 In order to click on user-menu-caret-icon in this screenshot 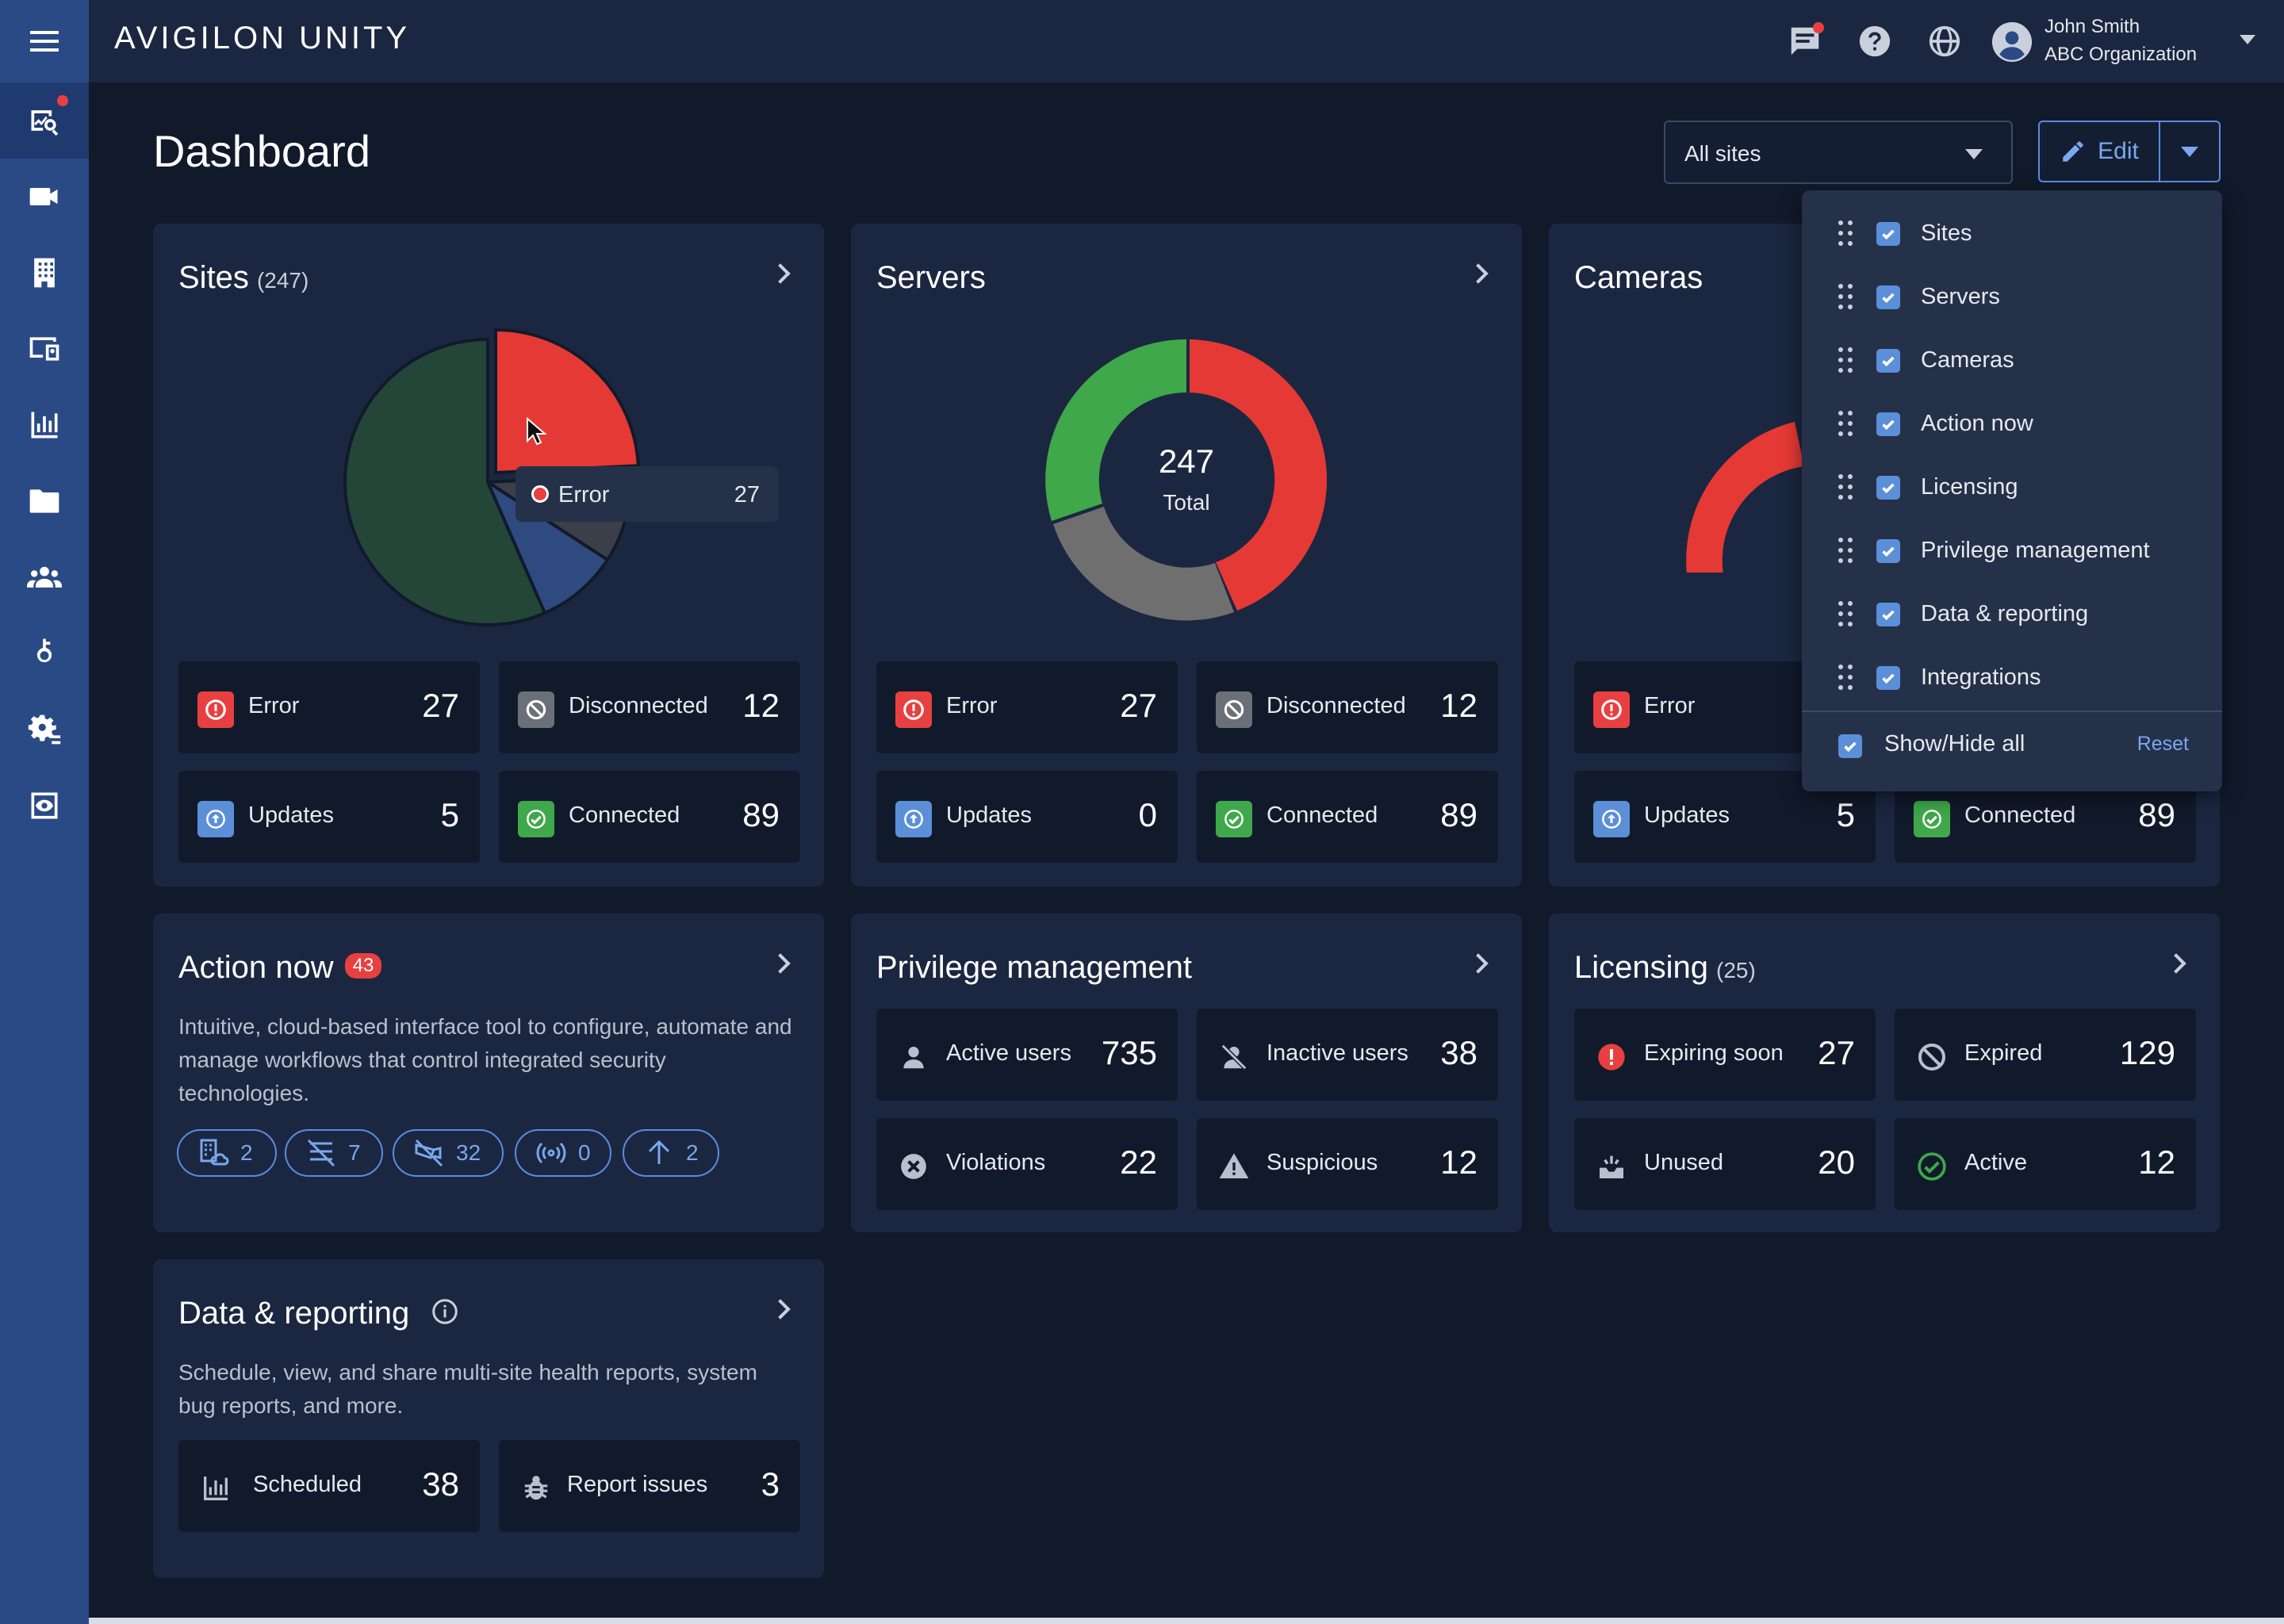, I will do `click(2247, 39)`.